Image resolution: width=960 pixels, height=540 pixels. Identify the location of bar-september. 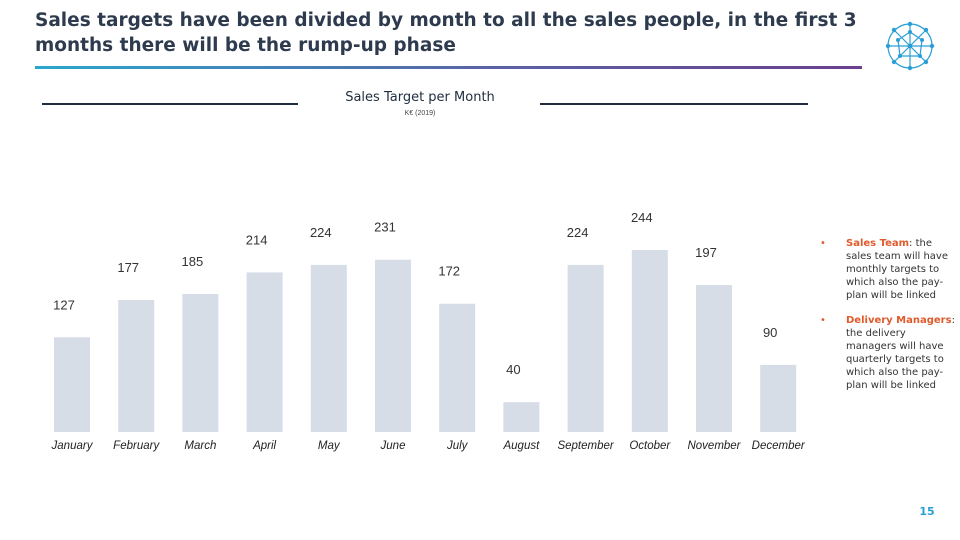
(585, 348).